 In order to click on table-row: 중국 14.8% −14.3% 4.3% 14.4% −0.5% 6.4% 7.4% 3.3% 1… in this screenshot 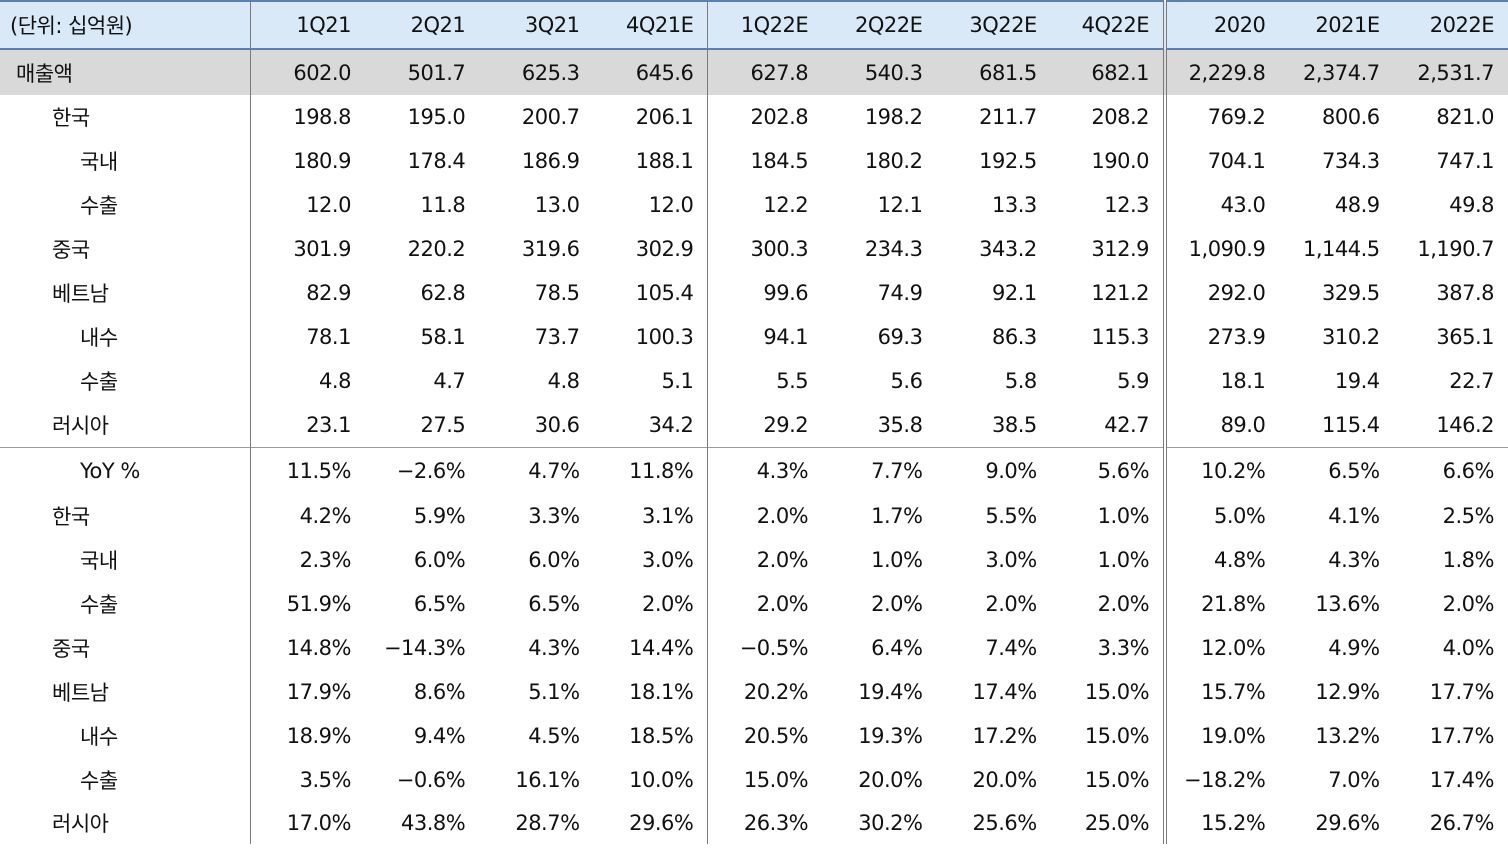, I will do `click(754, 648)`.